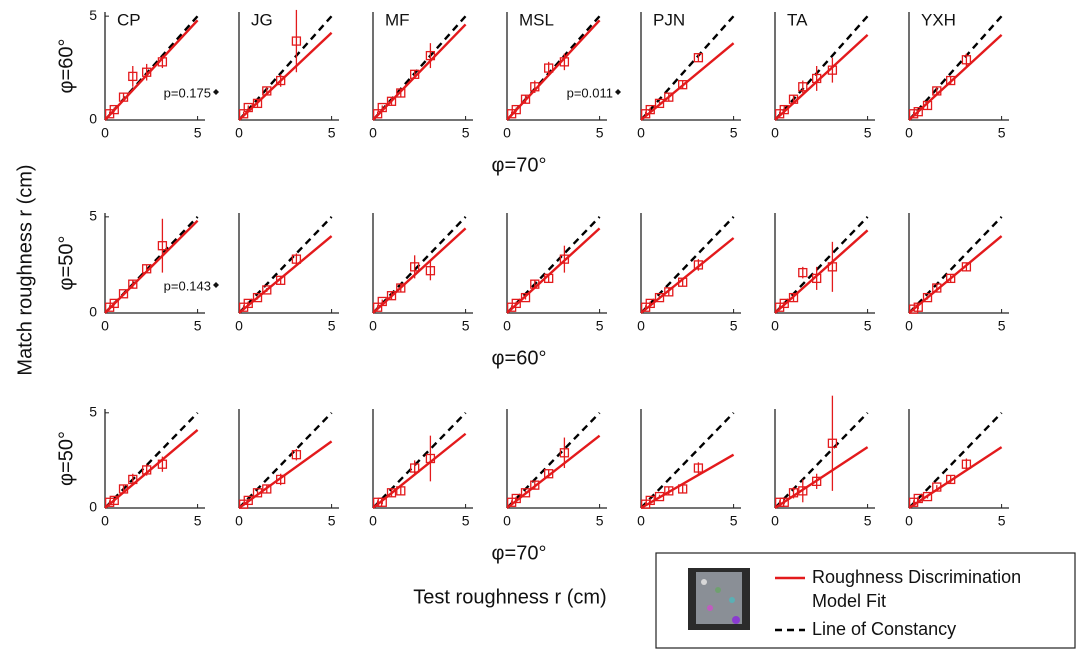 This screenshot has height=656, width=1080. What do you see at coordinates (25, 269) in the screenshot?
I see `y-axis-title: Match roughness r (cm)` at bounding box center [25, 269].